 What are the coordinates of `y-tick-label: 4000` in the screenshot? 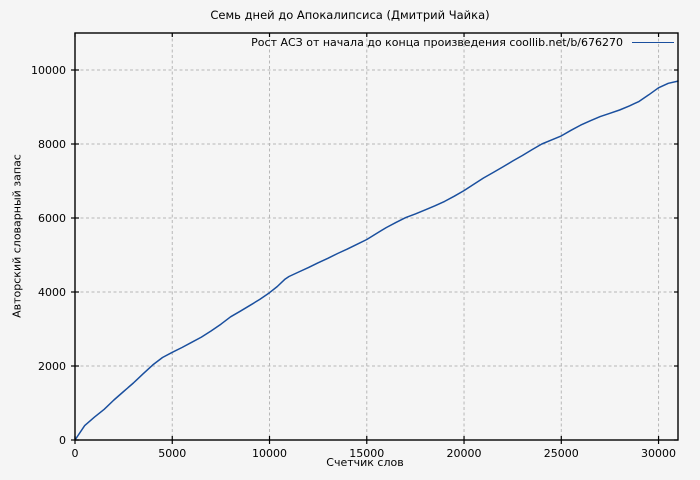 It's located at (52, 292).